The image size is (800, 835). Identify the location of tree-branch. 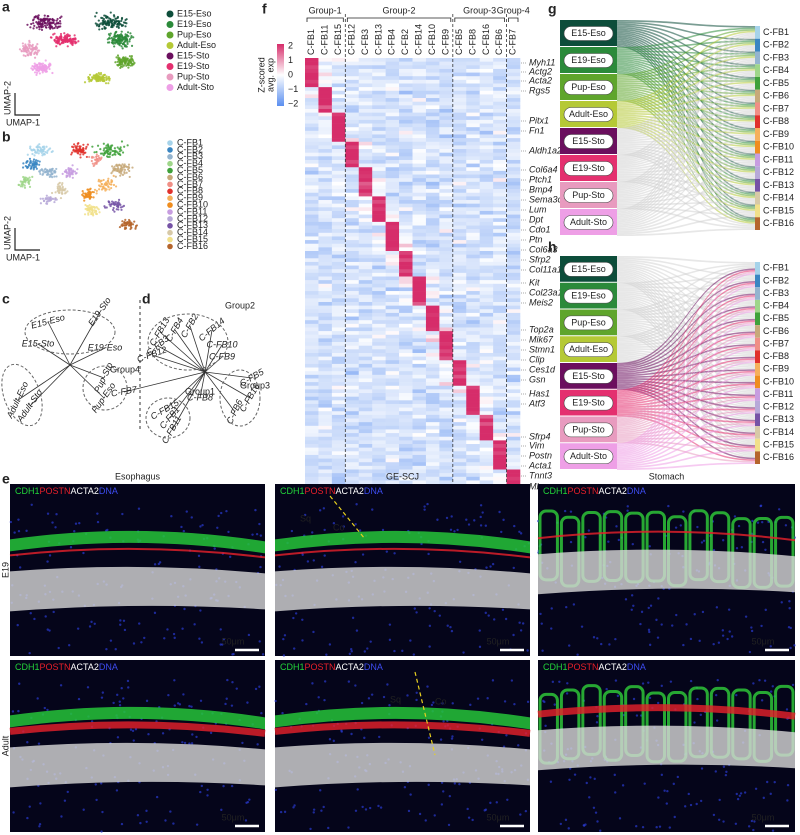
(185, 391).